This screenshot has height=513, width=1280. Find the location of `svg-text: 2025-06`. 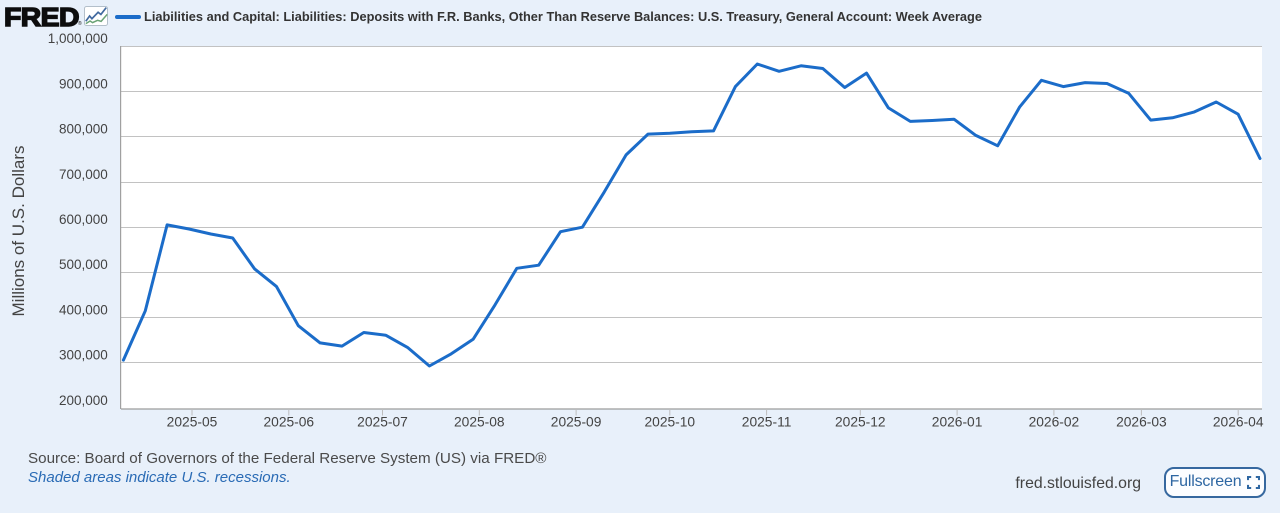

svg-text: 2025-06 is located at coordinates (288, 421).